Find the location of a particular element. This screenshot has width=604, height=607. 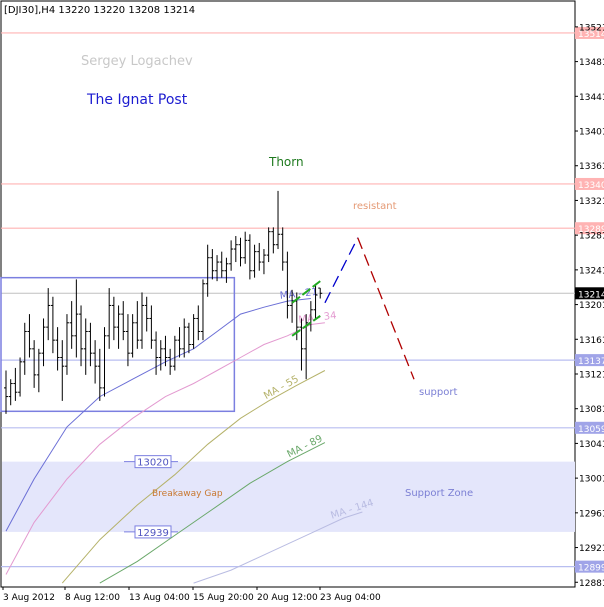

x-tick-label: 23 Aug 04:00 is located at coordinates (350, 598).